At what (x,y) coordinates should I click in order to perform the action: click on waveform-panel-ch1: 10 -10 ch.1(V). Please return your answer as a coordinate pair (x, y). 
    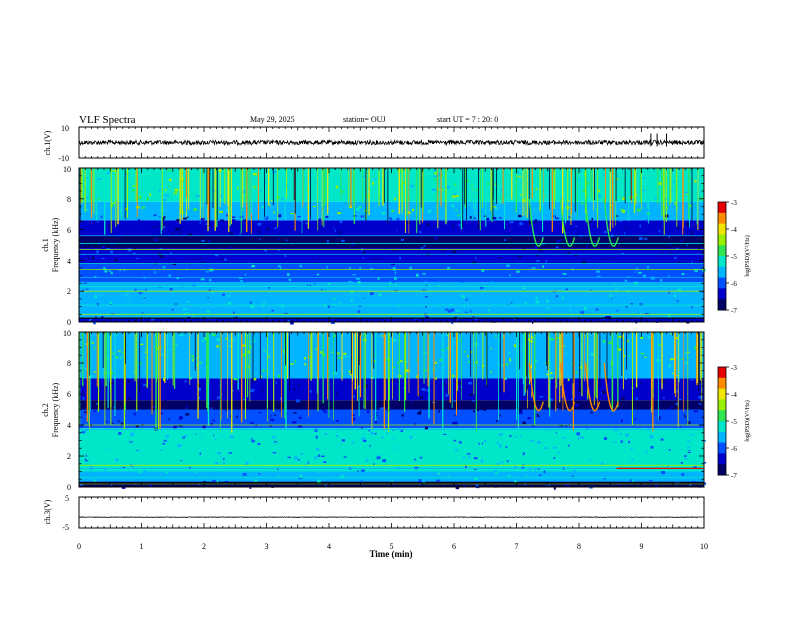
    Looking at the image, I should click on (374, 143).